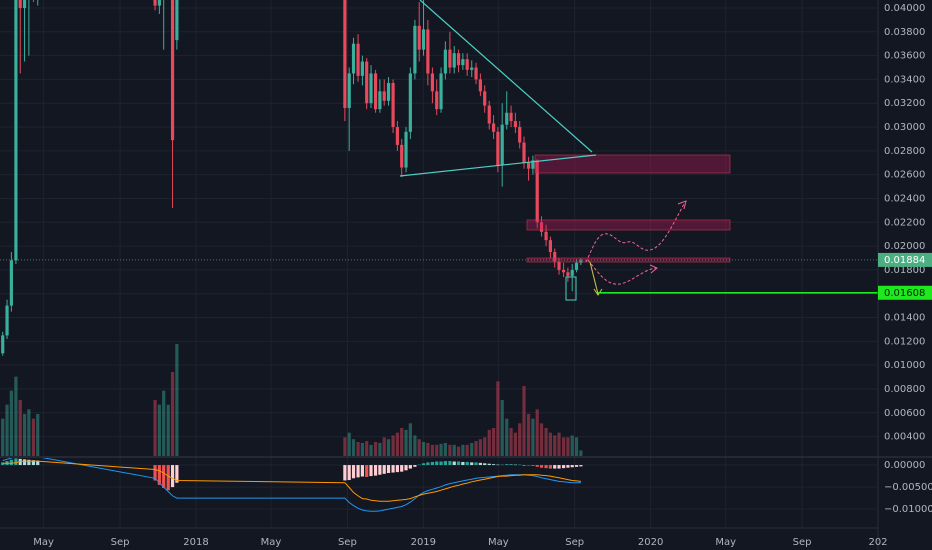 The height and width of the screenshot is (550, 932). I want to click on x-tick-label: 2020, so click(650, 542).